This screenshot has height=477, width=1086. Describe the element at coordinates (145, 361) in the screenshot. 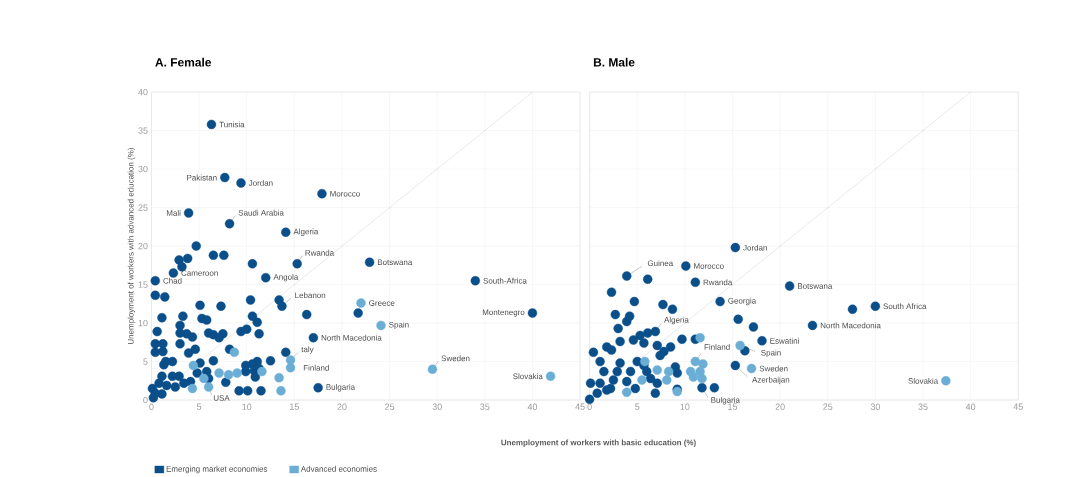

I see `y-tick-label: 5` at that location.